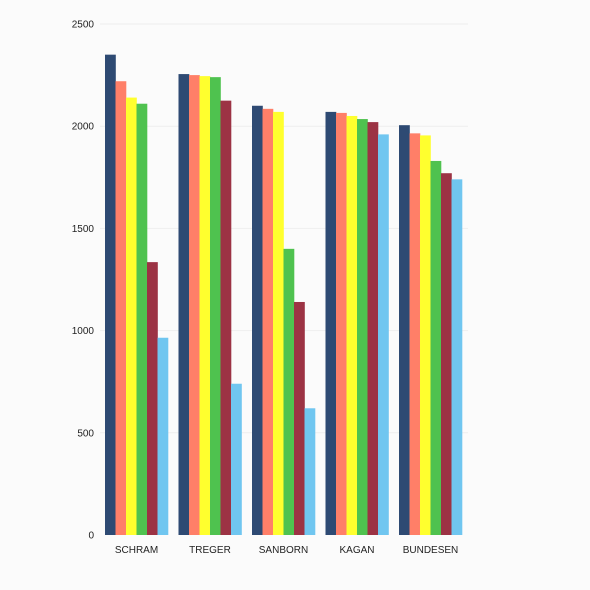 The height and width of the screenshot is (590, 590). I want to click on y-tick-label: 2000, so click(83, 127).